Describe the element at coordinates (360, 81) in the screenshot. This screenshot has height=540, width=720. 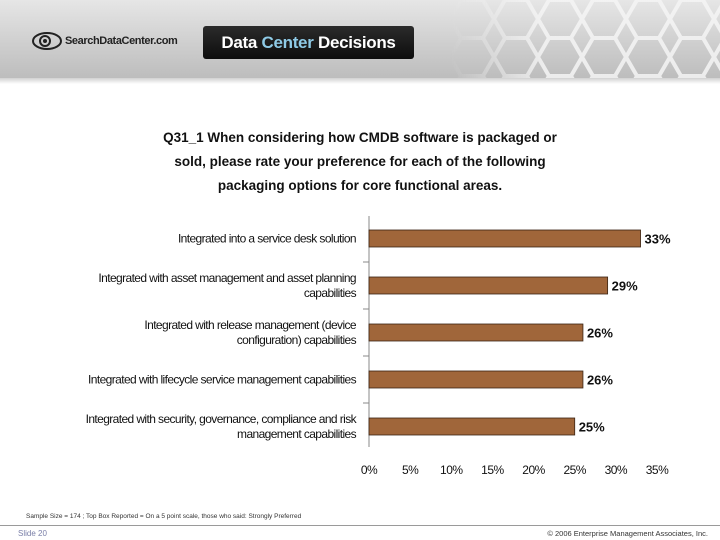
I see `header-shadow` at that location.